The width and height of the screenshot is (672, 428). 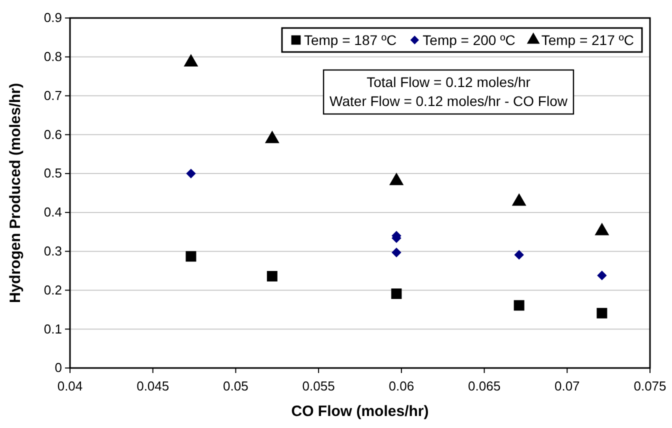 What do you see at coordinates (235, 386) in the screenshot?
I see `x-tick-label: 0.05` at bounding box center [235, 386].